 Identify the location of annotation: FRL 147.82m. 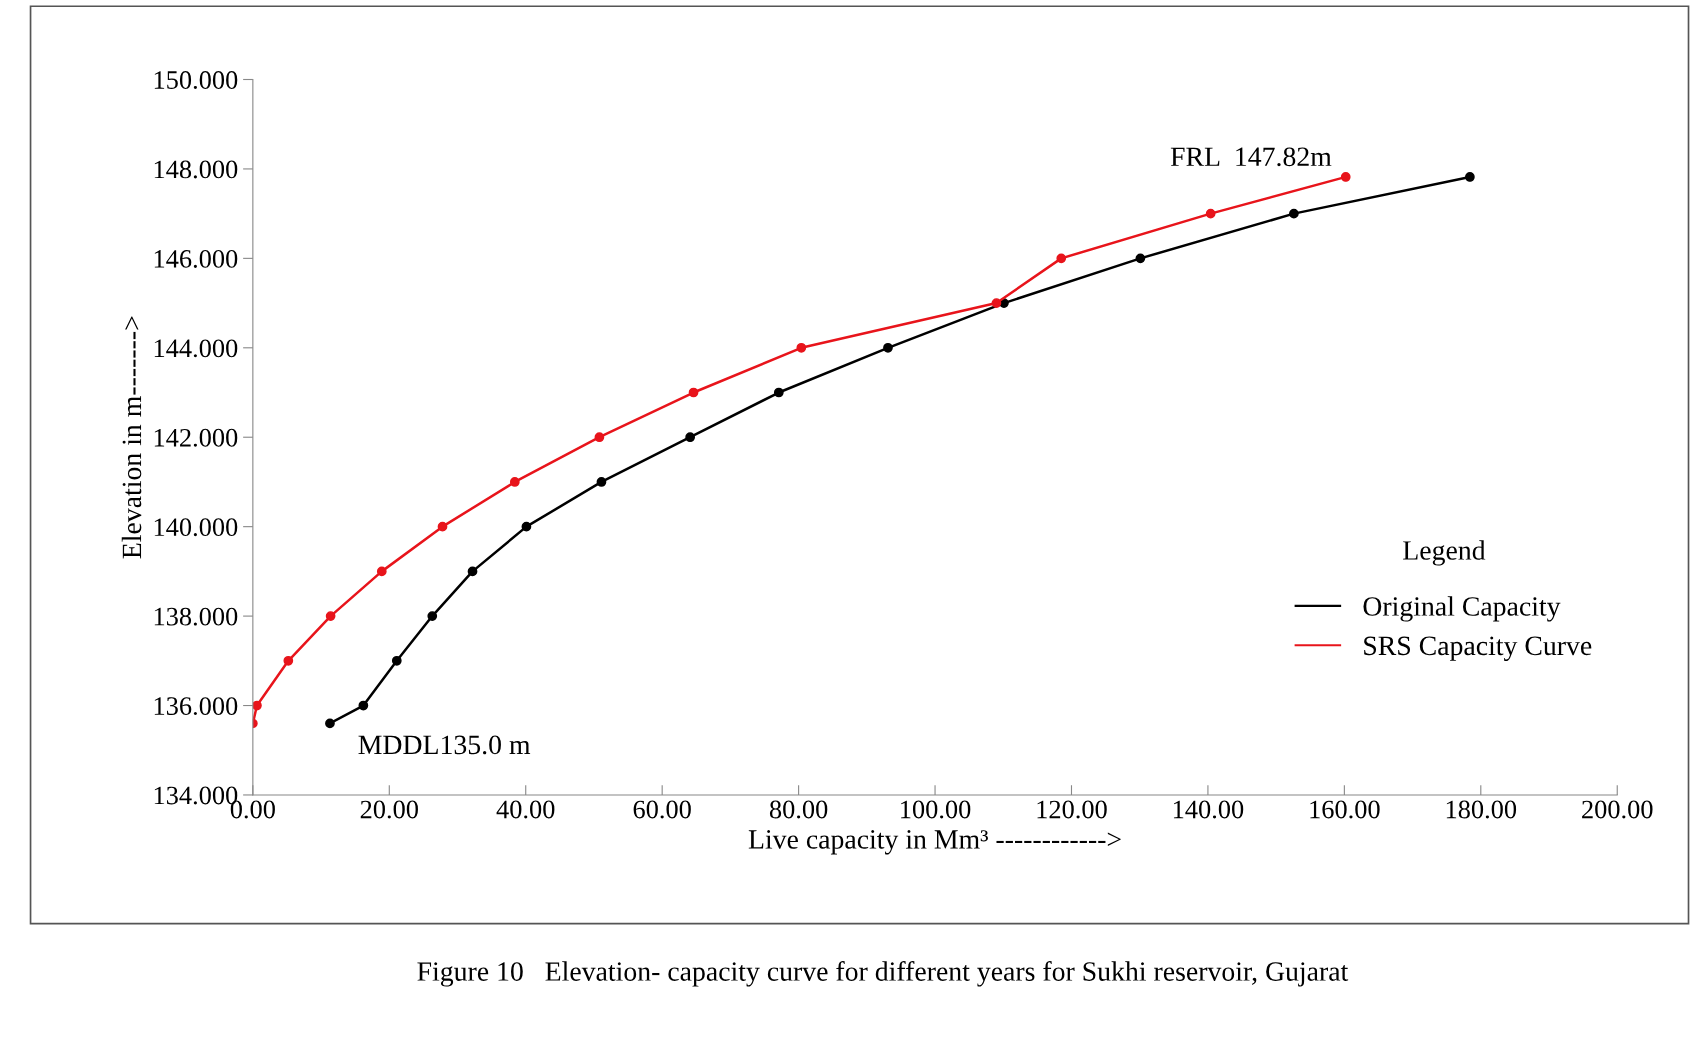
(1251, 157).